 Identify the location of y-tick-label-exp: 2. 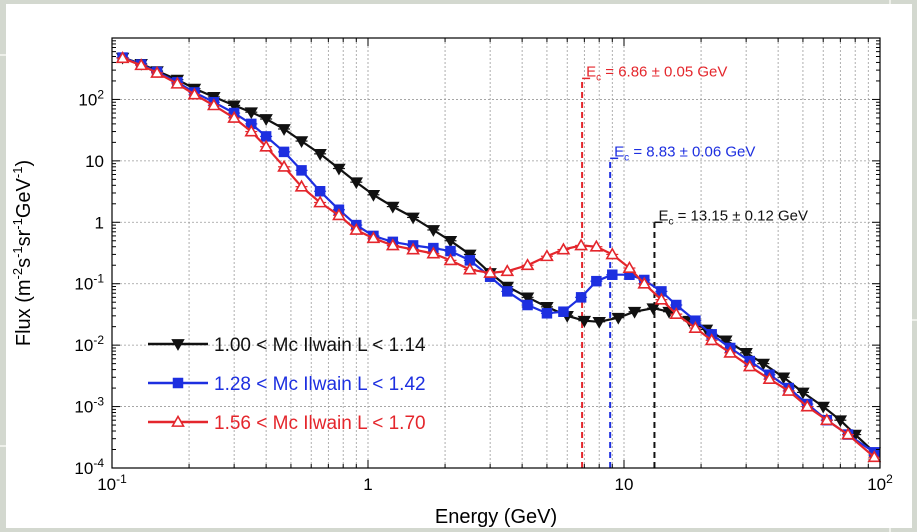
(100, 94).